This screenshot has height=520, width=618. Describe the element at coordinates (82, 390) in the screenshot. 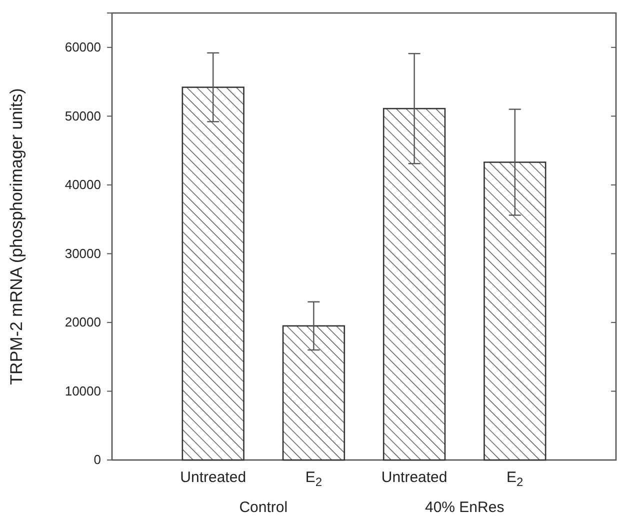

I see `y-tick-label: 10000` at that location.